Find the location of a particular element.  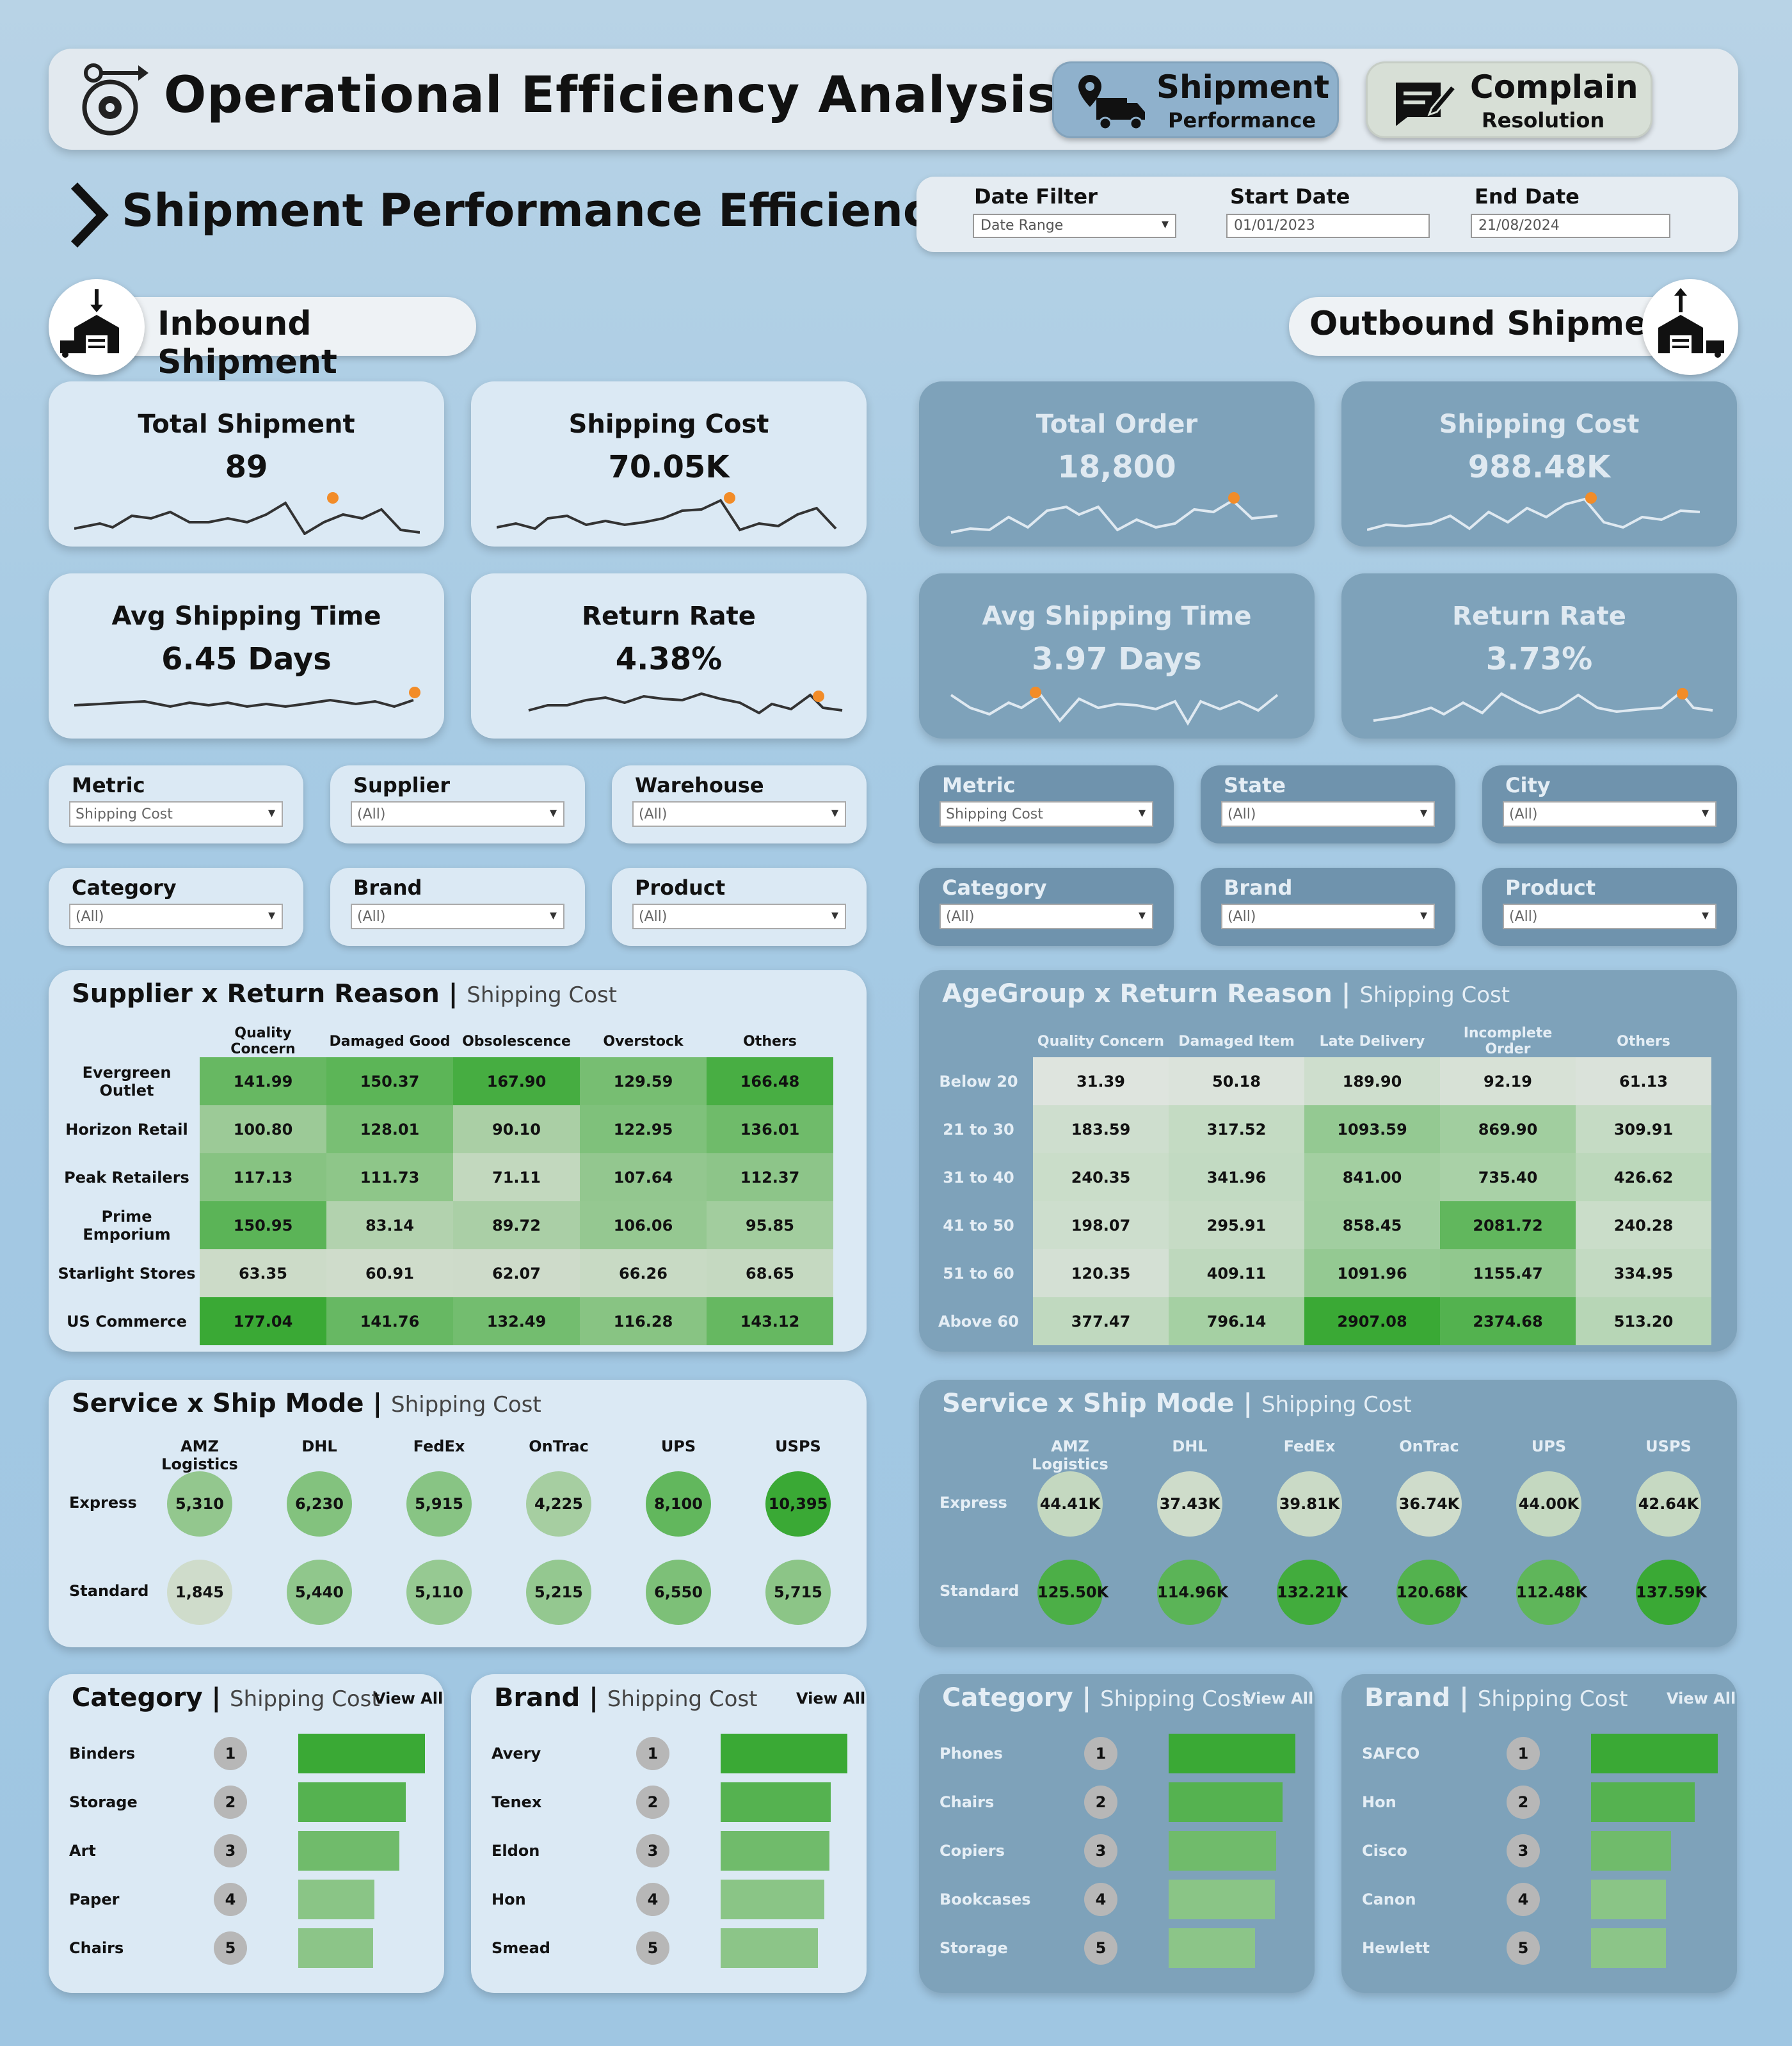

heatmap-cell: 116.28 is located at coordinates (643, 1321).